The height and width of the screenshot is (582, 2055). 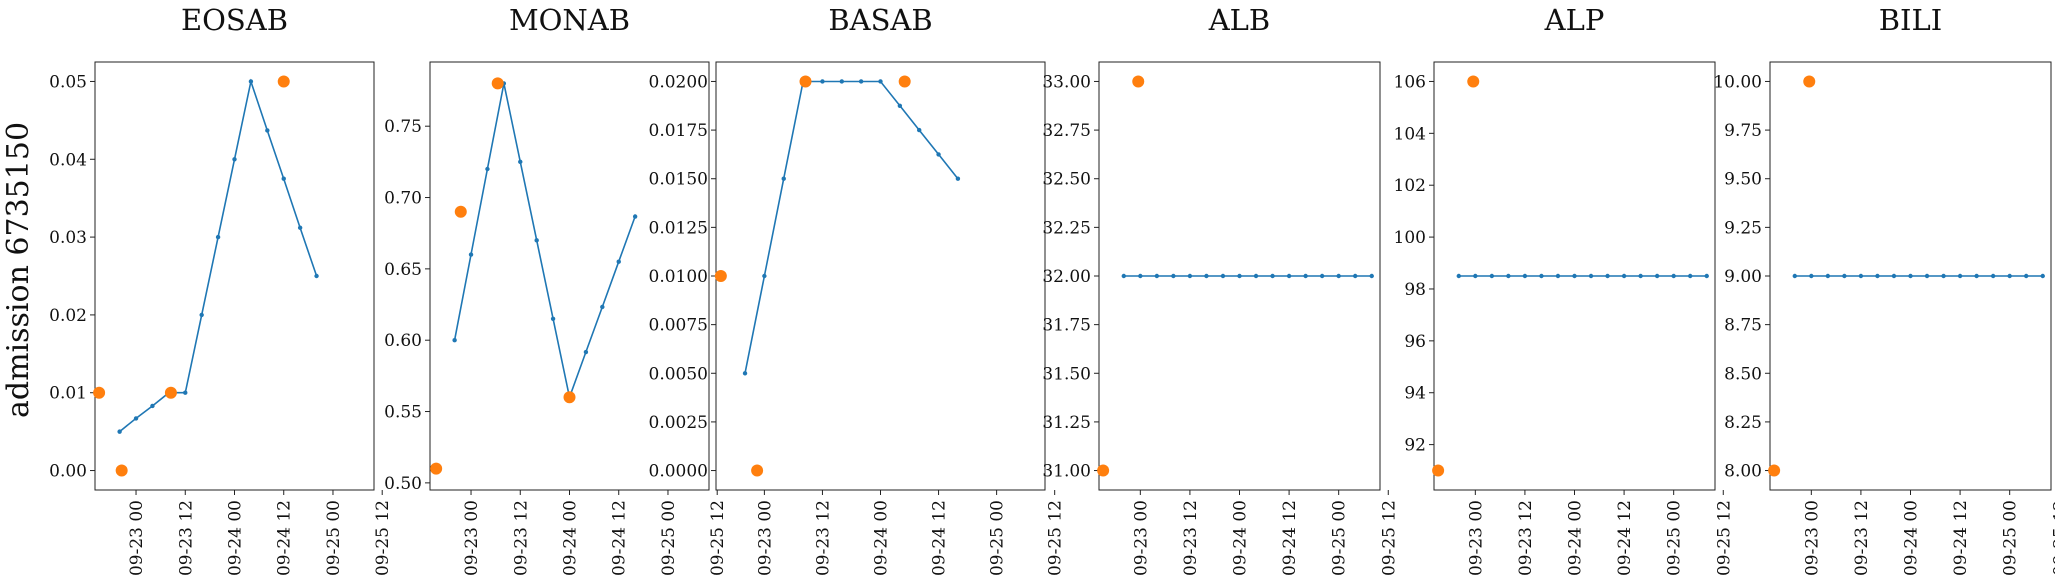 I want to click on panel-title: MONAB, so click(x=569, y=20).